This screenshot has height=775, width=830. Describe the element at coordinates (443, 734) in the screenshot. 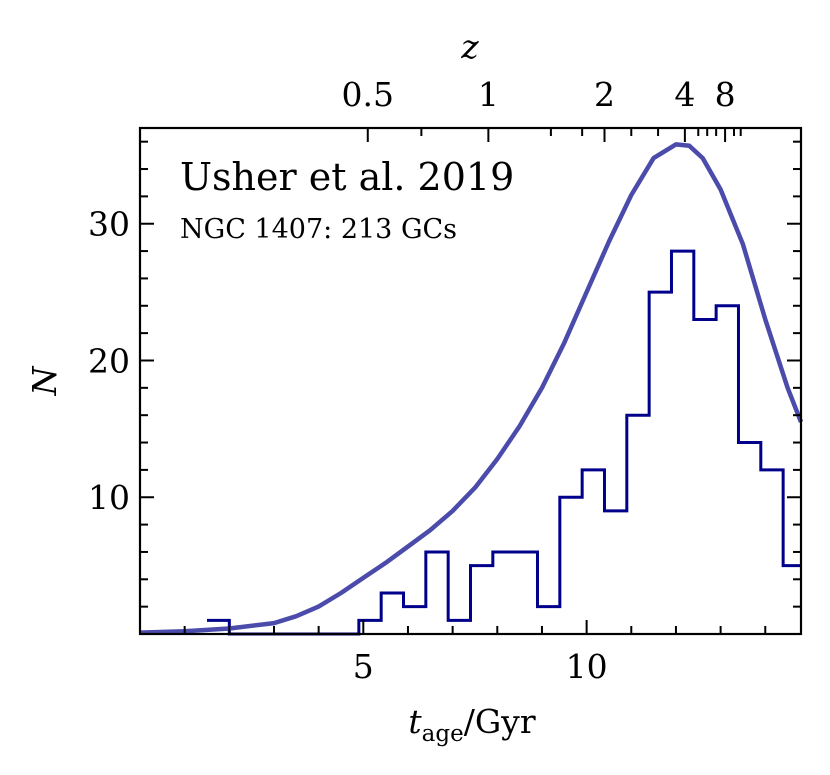

I see `x-axis-label-subscript: age` at that location.